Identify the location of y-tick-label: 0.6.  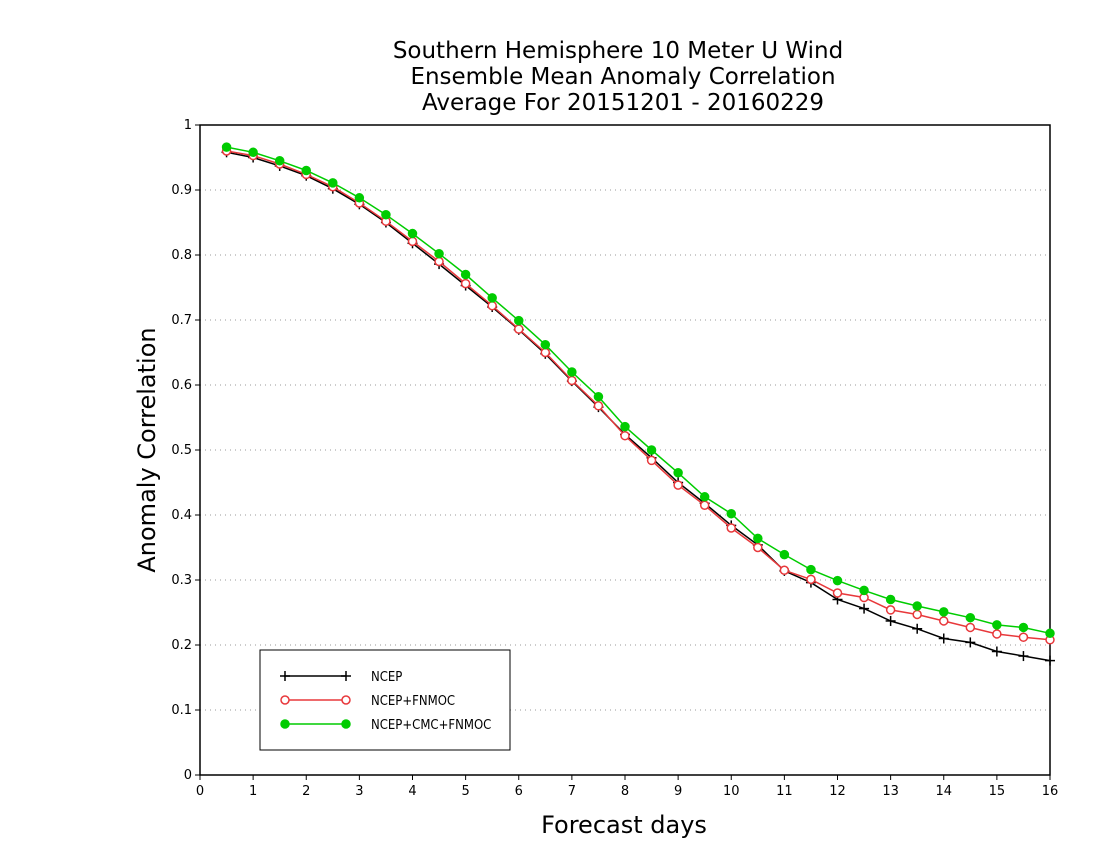
(181, 385).